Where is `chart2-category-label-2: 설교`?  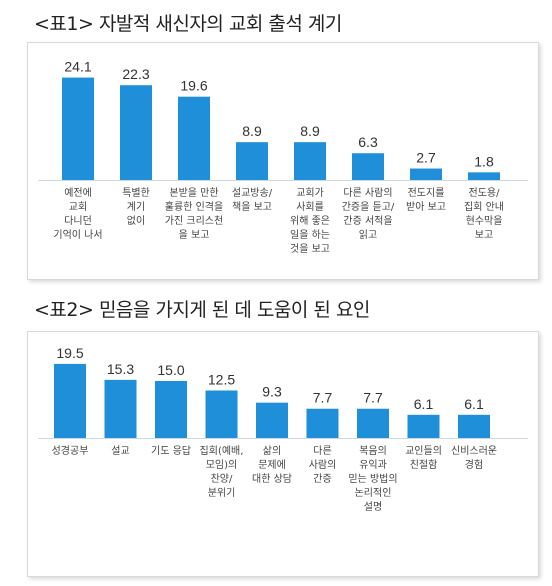 chart2-category-label-2: 설교 is located at coordinates (120, 451).